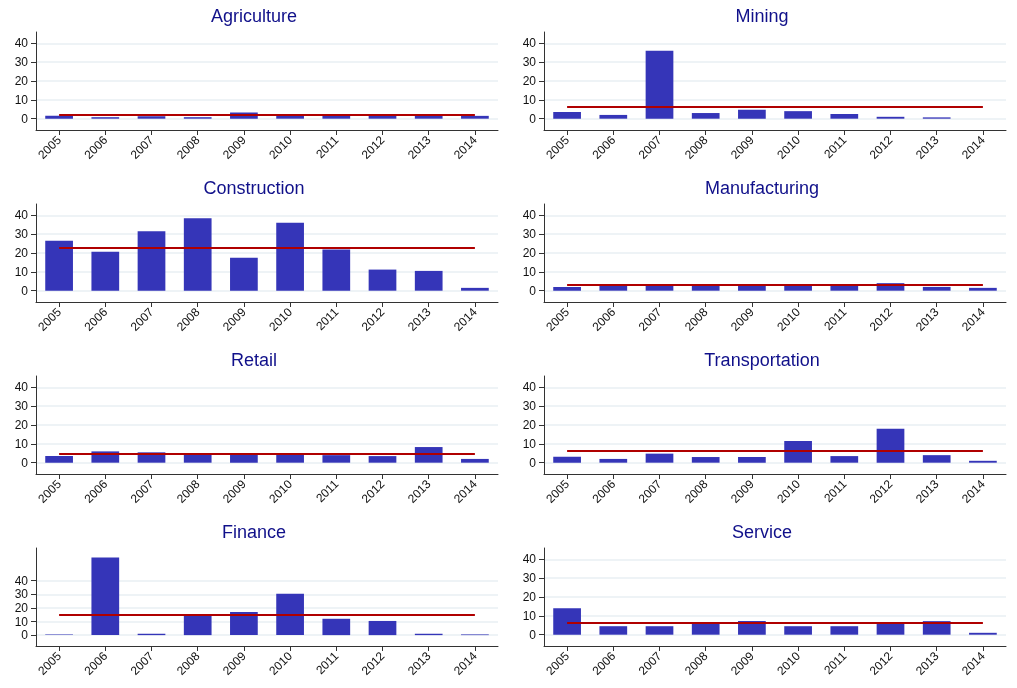  What do you see at coordinates (762, 360) in the screenshot?
I see `chart-title: Transportation` at bounding box center [762, 360].